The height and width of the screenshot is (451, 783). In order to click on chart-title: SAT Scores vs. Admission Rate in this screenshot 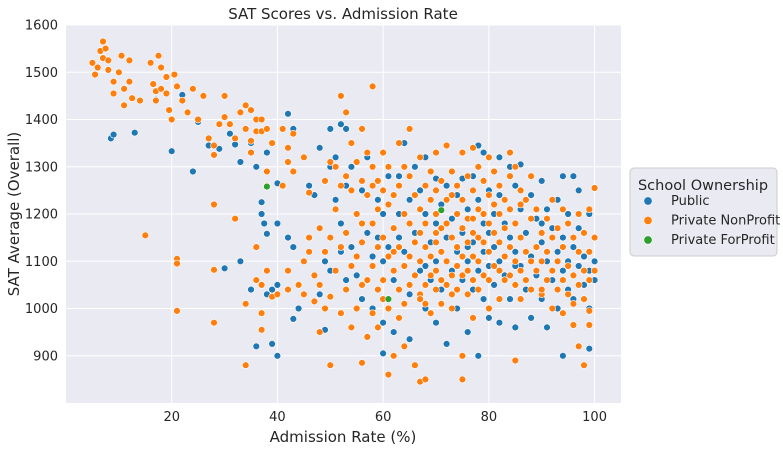, I will do `click(343, 14)`.